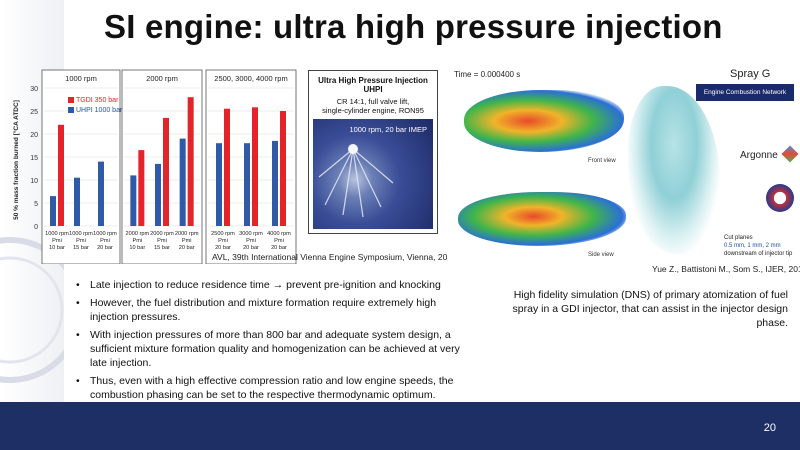 This screenshot has width=800, height=450. I want to click on cut-planes-note: downstream of injector tip, so click(758, 254).